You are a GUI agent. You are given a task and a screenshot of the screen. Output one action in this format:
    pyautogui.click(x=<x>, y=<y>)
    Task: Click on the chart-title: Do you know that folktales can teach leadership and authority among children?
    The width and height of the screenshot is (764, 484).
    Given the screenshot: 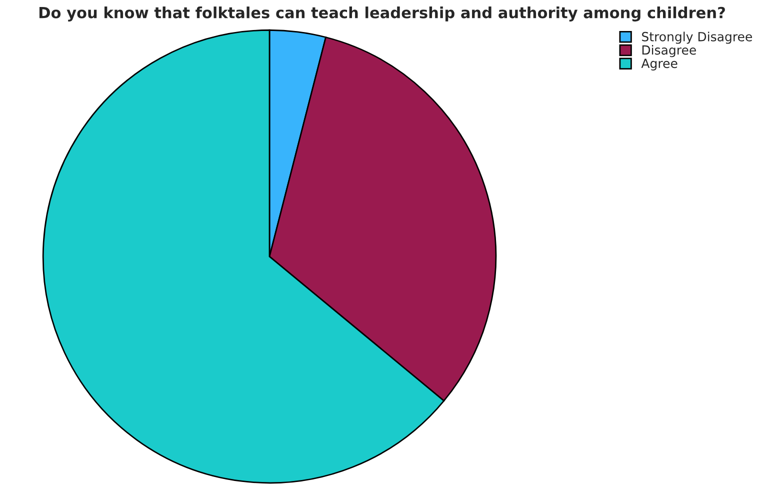 What is the action you would take?
    pyautogui.click(x=382, y=14)
    